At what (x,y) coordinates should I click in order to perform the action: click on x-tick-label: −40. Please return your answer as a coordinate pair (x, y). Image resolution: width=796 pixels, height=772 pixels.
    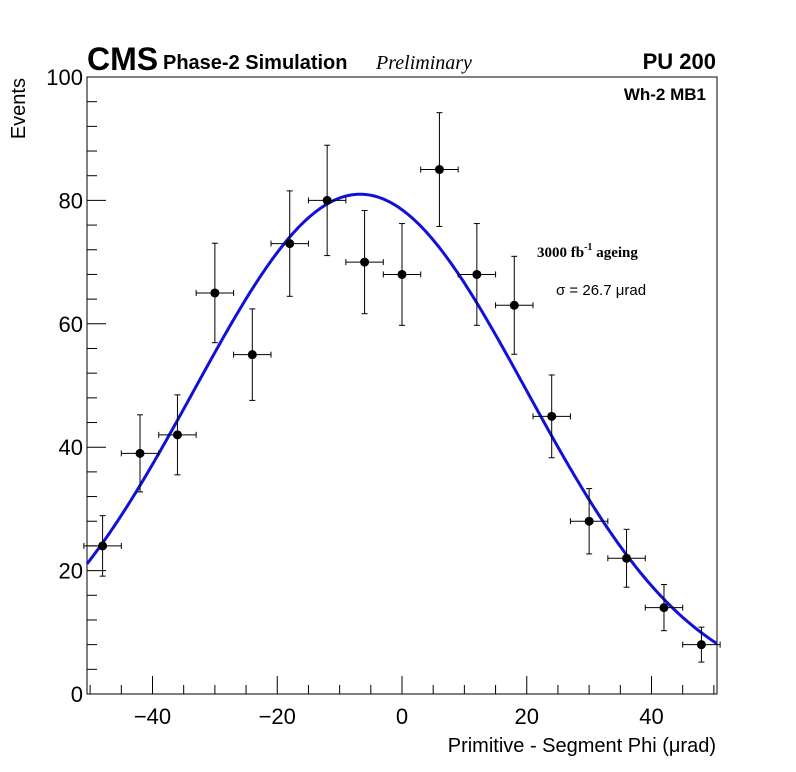
    Looking at the image, I should click on (152, 716).